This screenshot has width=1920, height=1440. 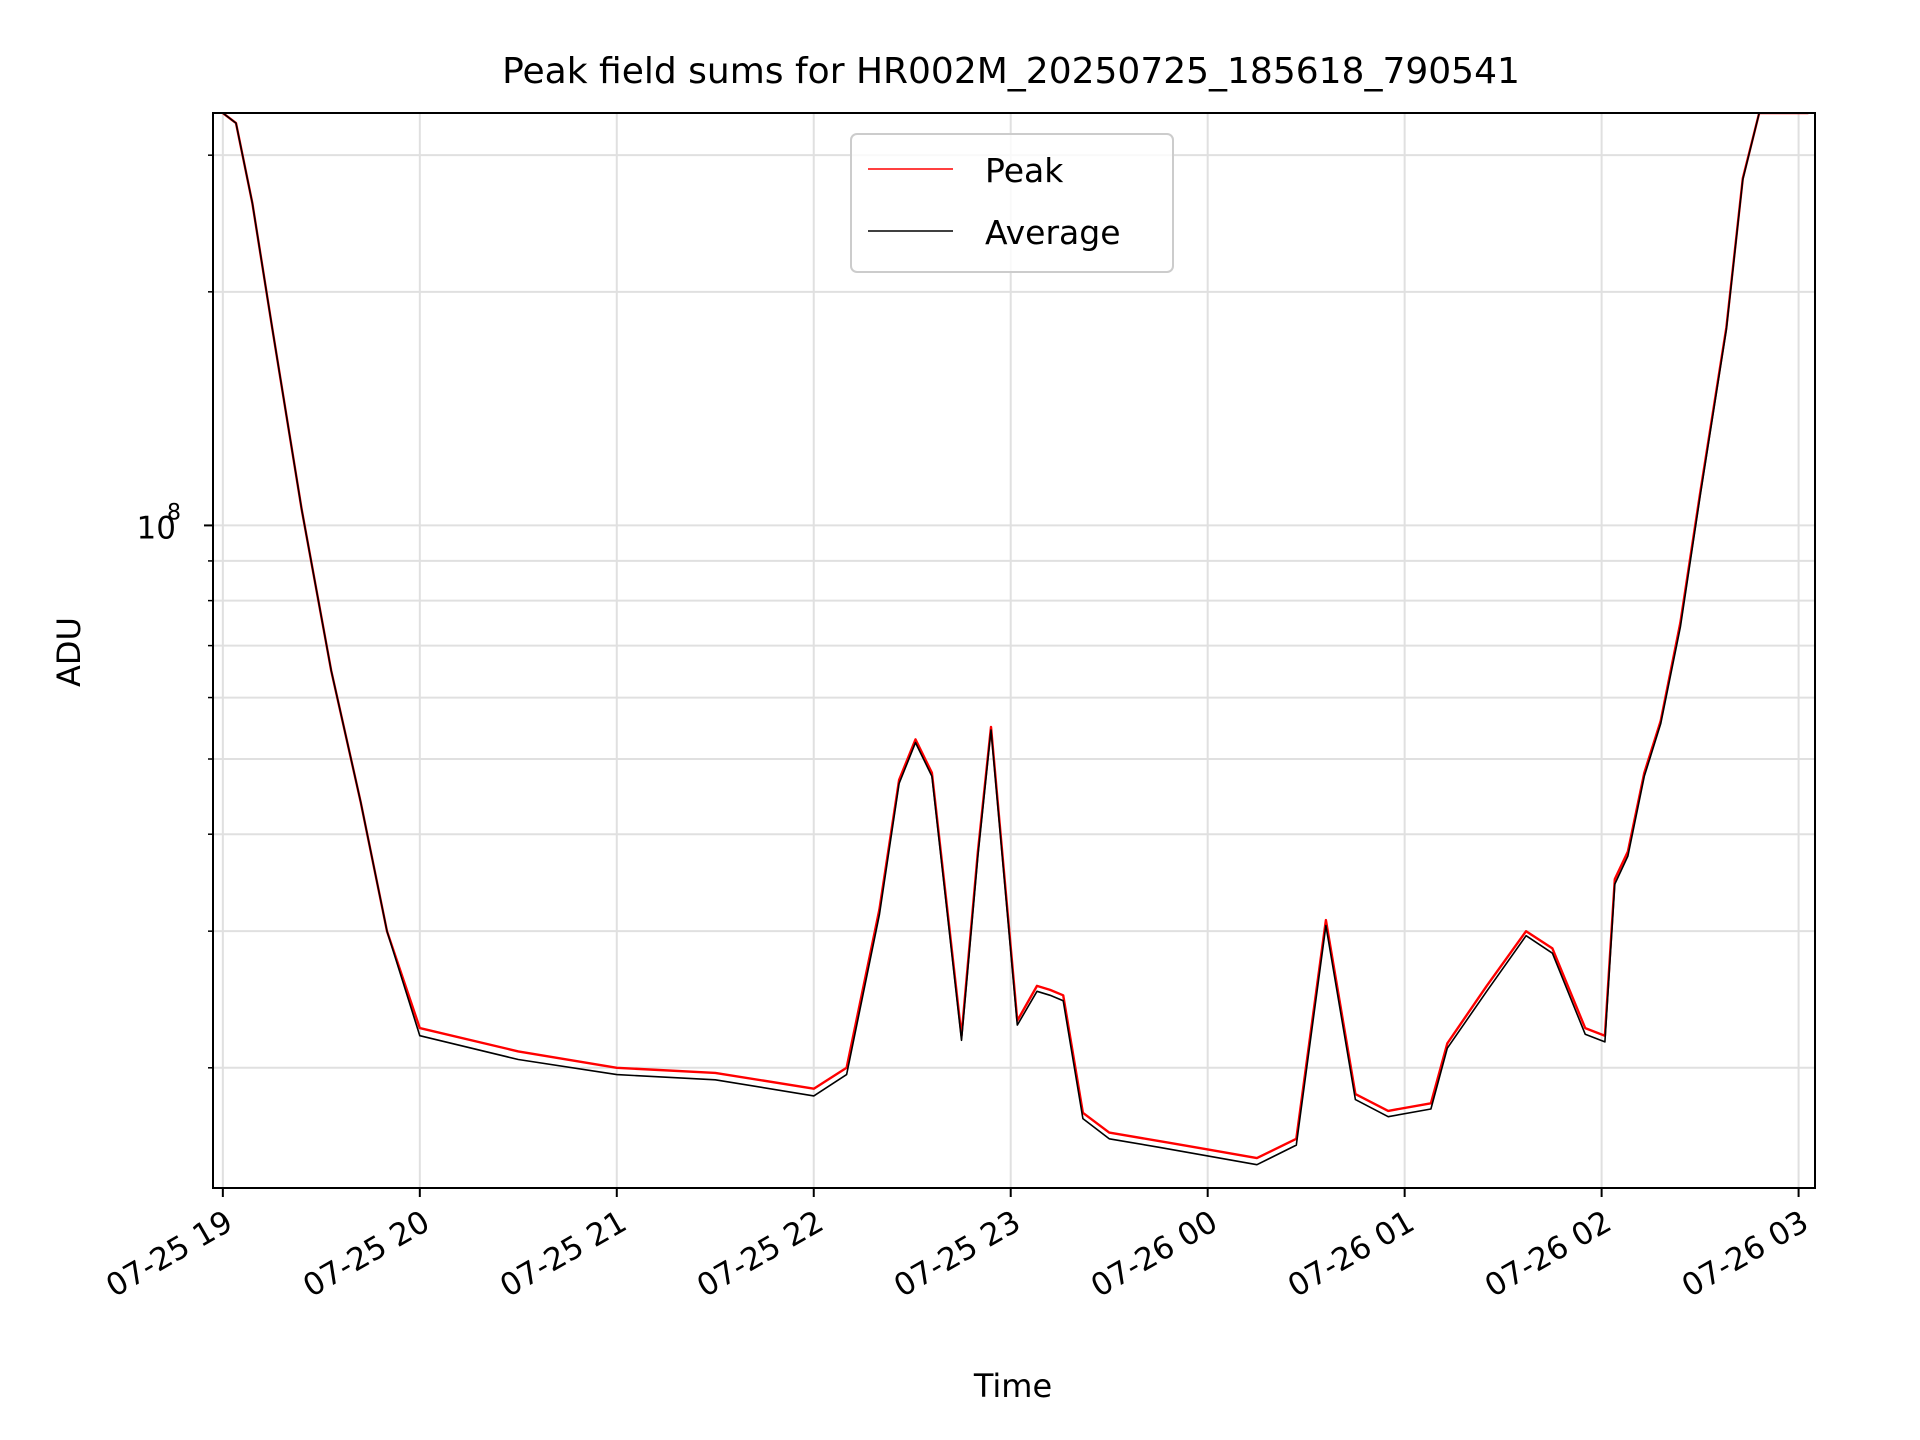 What do you see at coordinates (1053, 232) in the screenshot?
I see `legend-average-label: Average` at bounding box center [1053, 232].